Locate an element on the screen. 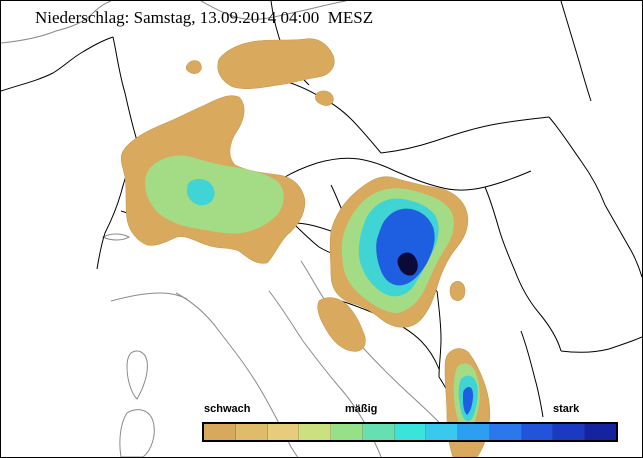 The height and width of the screenshot is (458, 643). precip-spots-top is located at coordinates (193, 67).